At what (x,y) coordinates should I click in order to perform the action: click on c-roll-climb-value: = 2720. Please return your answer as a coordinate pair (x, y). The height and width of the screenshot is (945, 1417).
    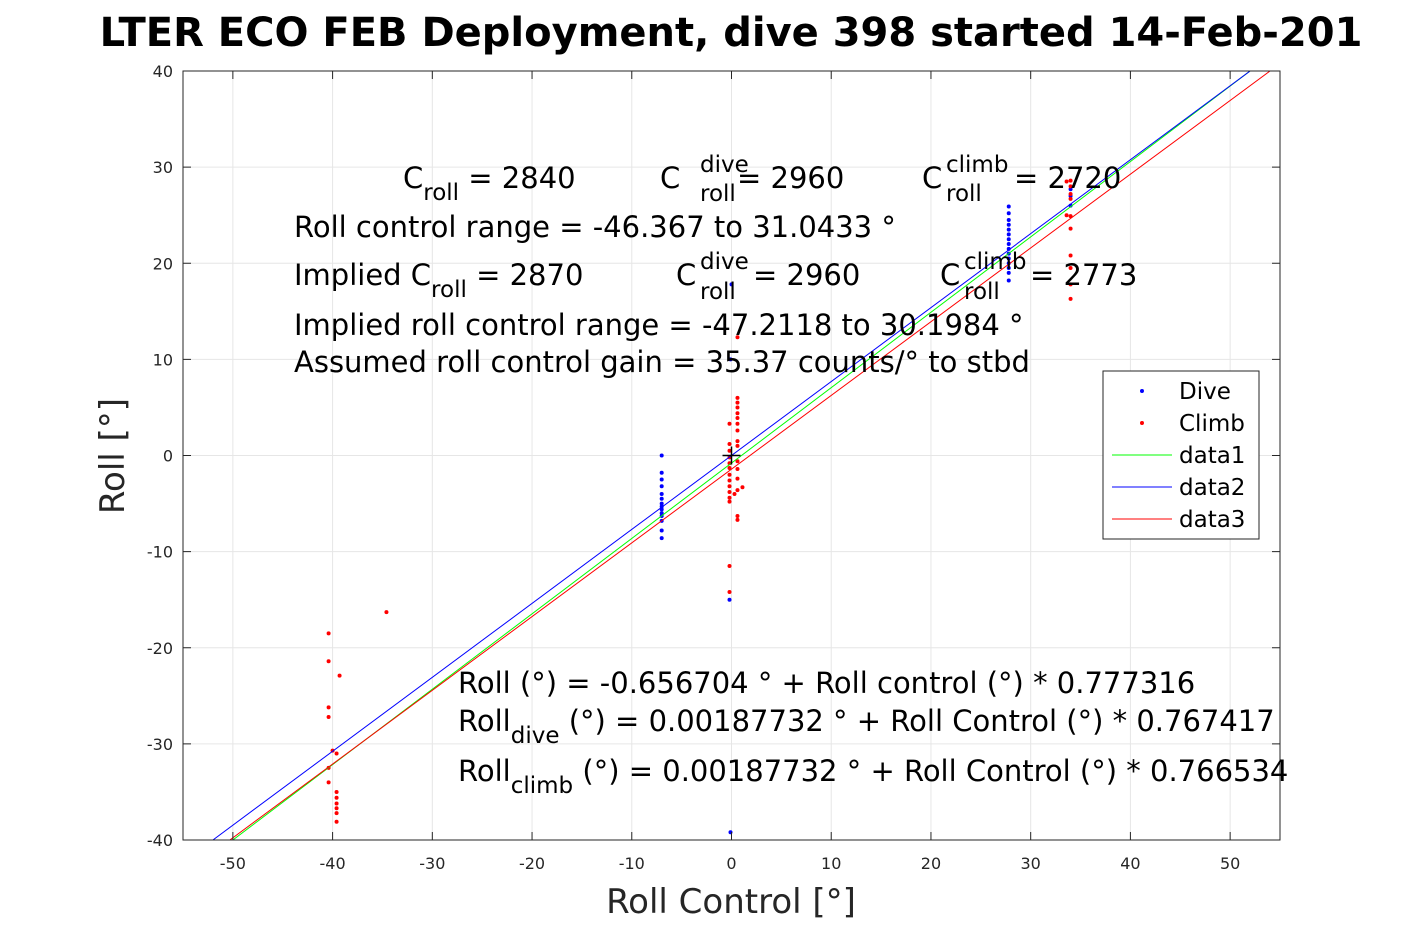
    Looking at the image, I should click on (1067, 178).